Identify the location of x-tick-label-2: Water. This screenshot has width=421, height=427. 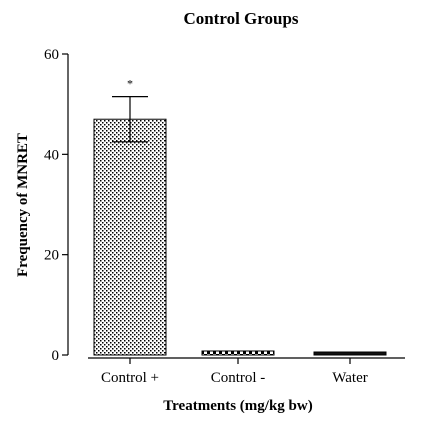
(349, 378).